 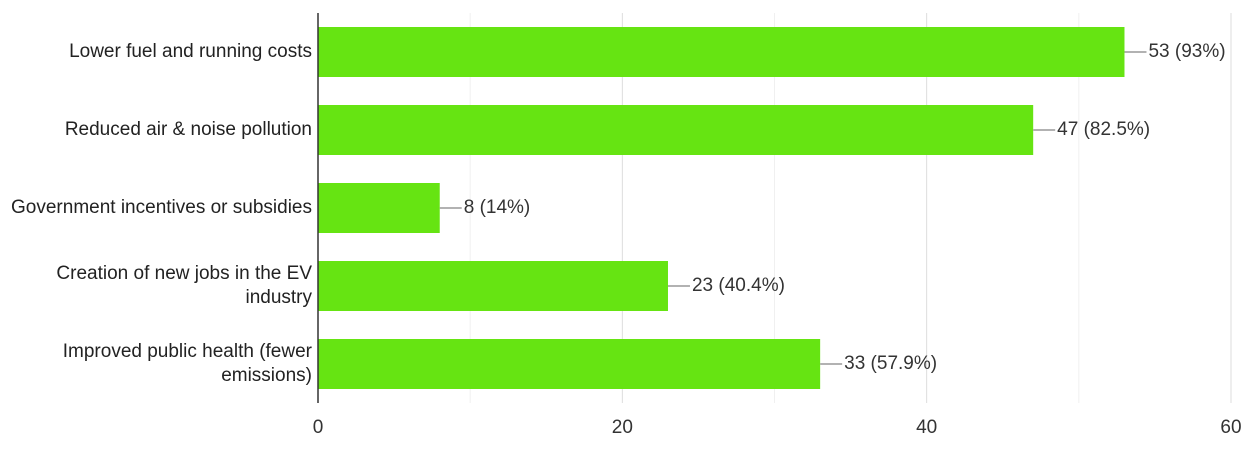 What do you see at coordinates (190, 51) in the screenshot?
I see `y-tick-label: Lower fuel and running costs` at bounding box center [190, 51].